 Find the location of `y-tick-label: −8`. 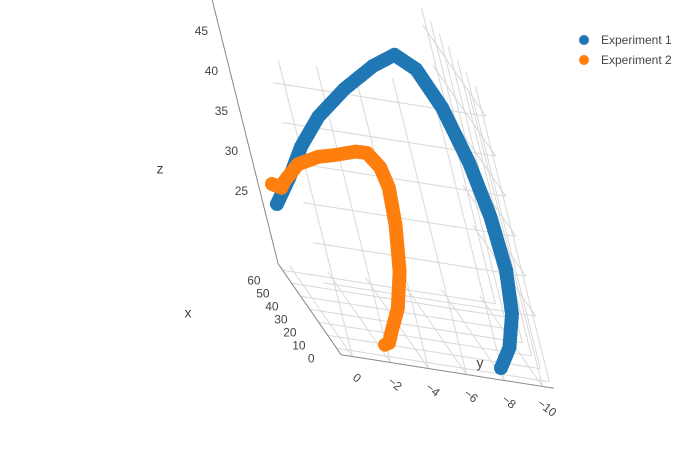

y-tick-label: −8 is located at coordinates (509, 402).